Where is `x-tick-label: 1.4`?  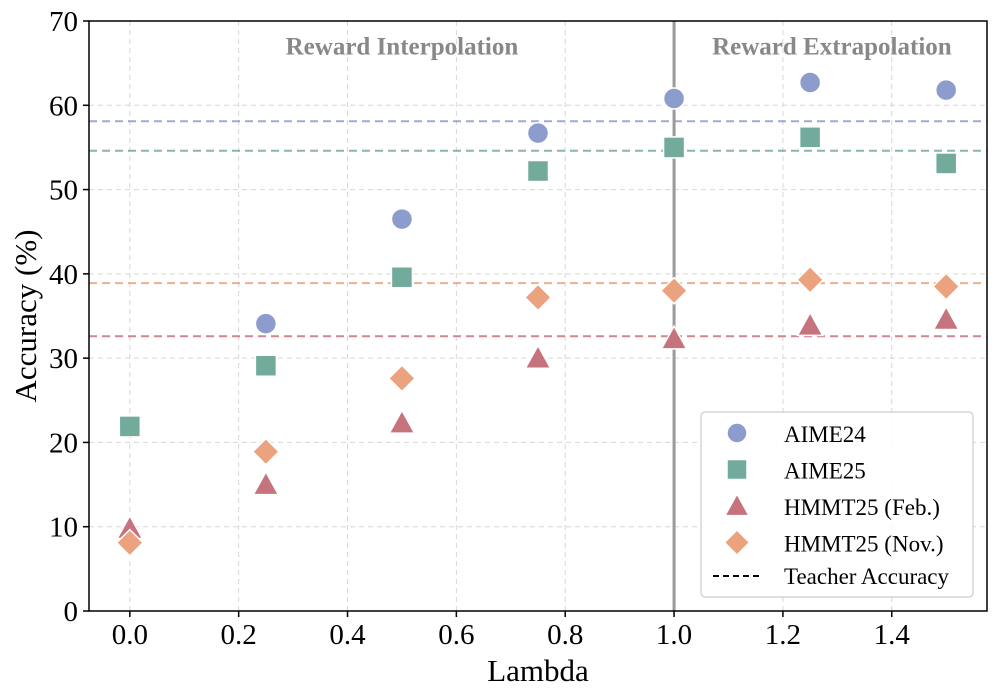
x-tick-label: 1.4 is located at coordinates (892, 635).